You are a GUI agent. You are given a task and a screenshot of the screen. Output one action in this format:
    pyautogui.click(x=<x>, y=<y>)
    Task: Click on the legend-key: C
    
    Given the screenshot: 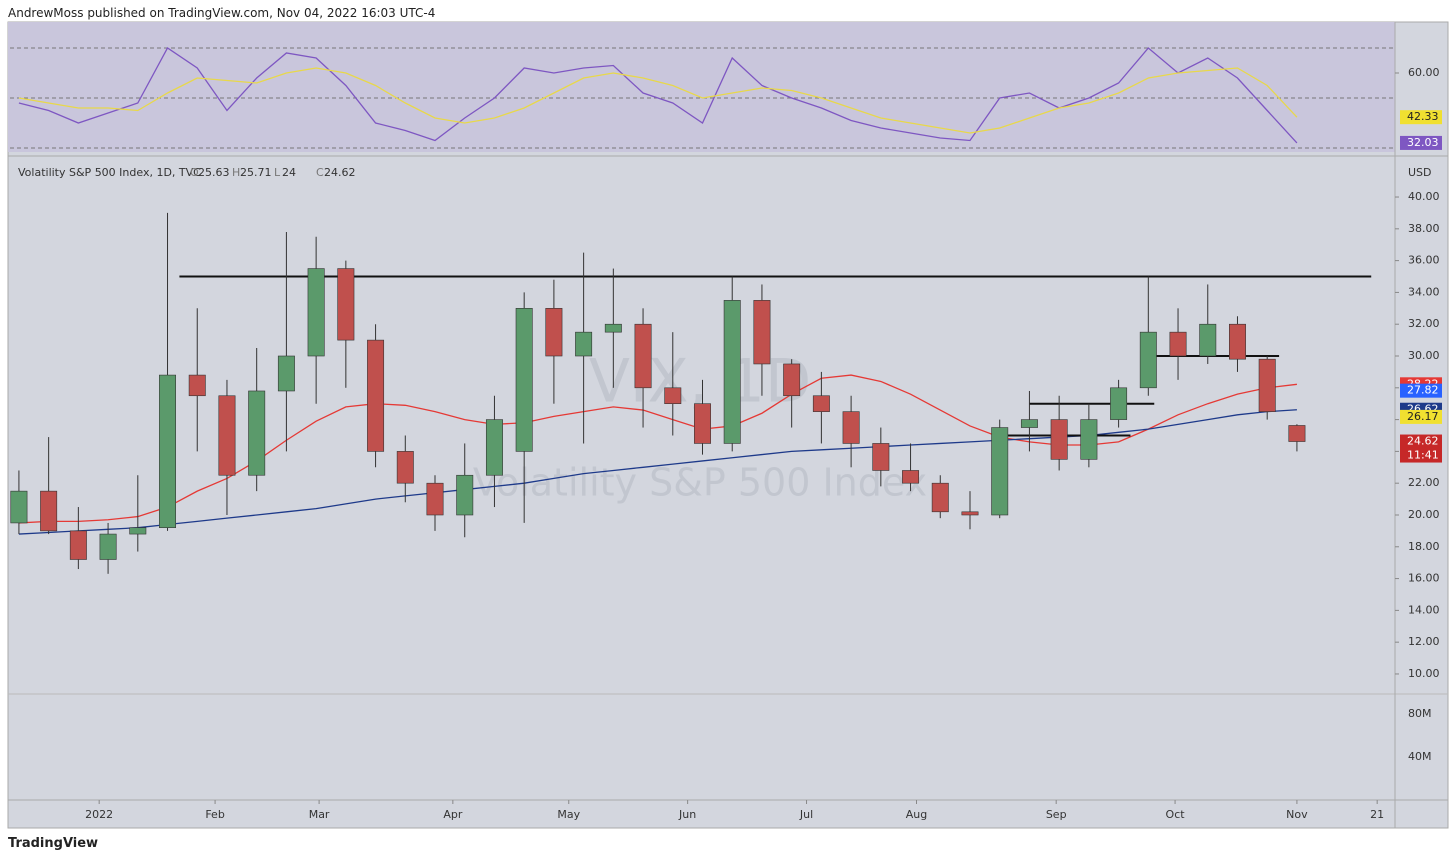 What is the action you would take?
    pyautogui.click(x=320, y=172)
    